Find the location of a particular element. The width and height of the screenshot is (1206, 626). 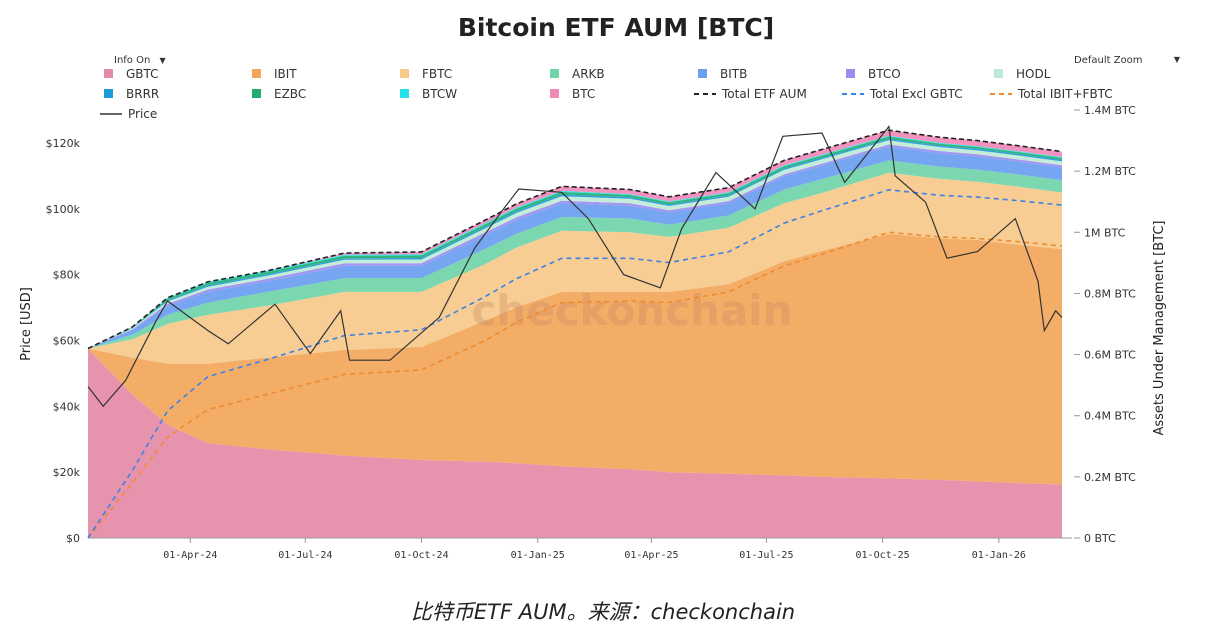

legend-label-ibit: IBIT is located at coordinates (285, 74).